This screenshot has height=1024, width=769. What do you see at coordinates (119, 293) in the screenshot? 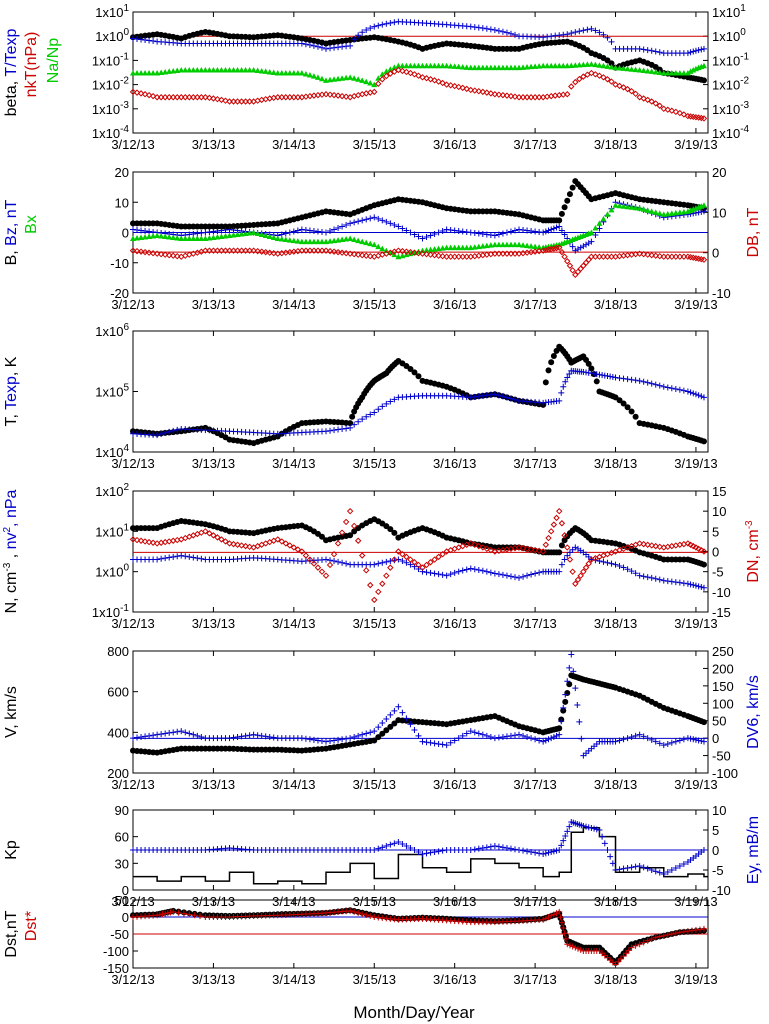
I see `y-tick-label: -20` at bounding box center [119, 293].